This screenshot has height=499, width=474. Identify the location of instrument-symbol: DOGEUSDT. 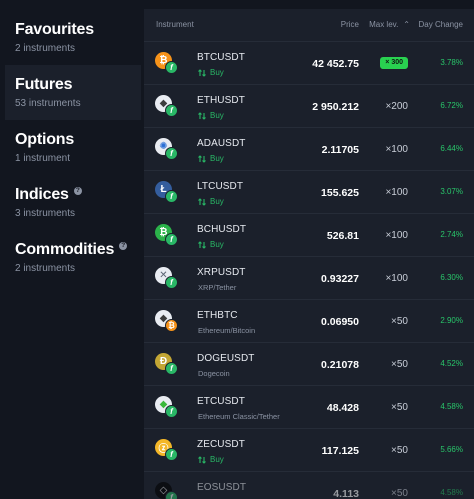
(226, 358).